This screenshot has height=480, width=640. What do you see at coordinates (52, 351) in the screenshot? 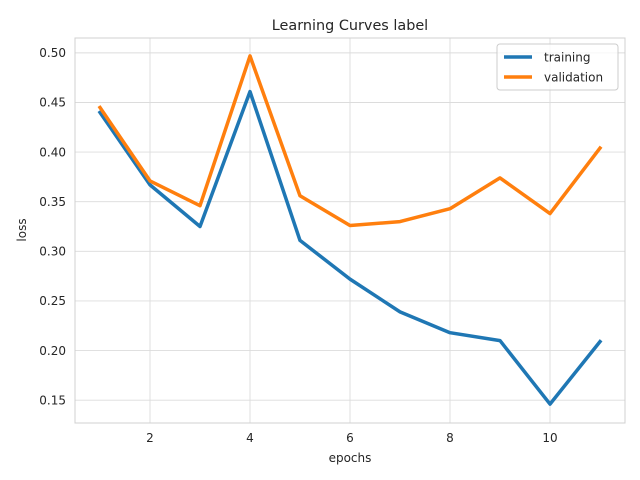
I see `y-tick-label: 0.20` at bounding box center [52, 351].